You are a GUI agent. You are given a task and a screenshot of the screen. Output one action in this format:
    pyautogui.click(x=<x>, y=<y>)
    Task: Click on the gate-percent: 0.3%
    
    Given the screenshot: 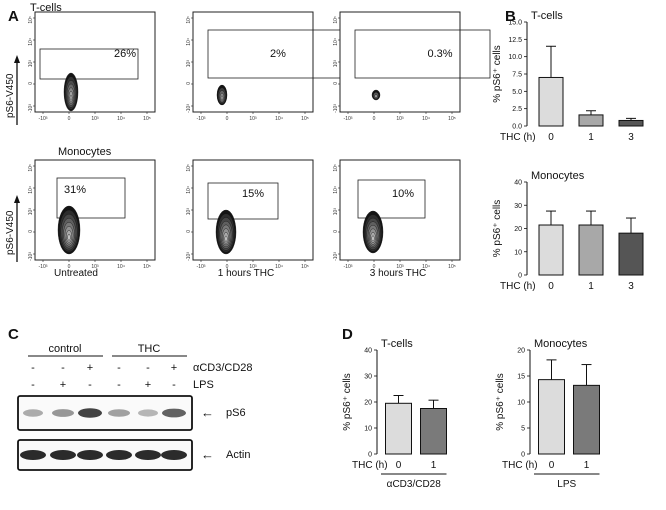 What is the action you would take?
    pyautogui.click(x=439, y=54)
    